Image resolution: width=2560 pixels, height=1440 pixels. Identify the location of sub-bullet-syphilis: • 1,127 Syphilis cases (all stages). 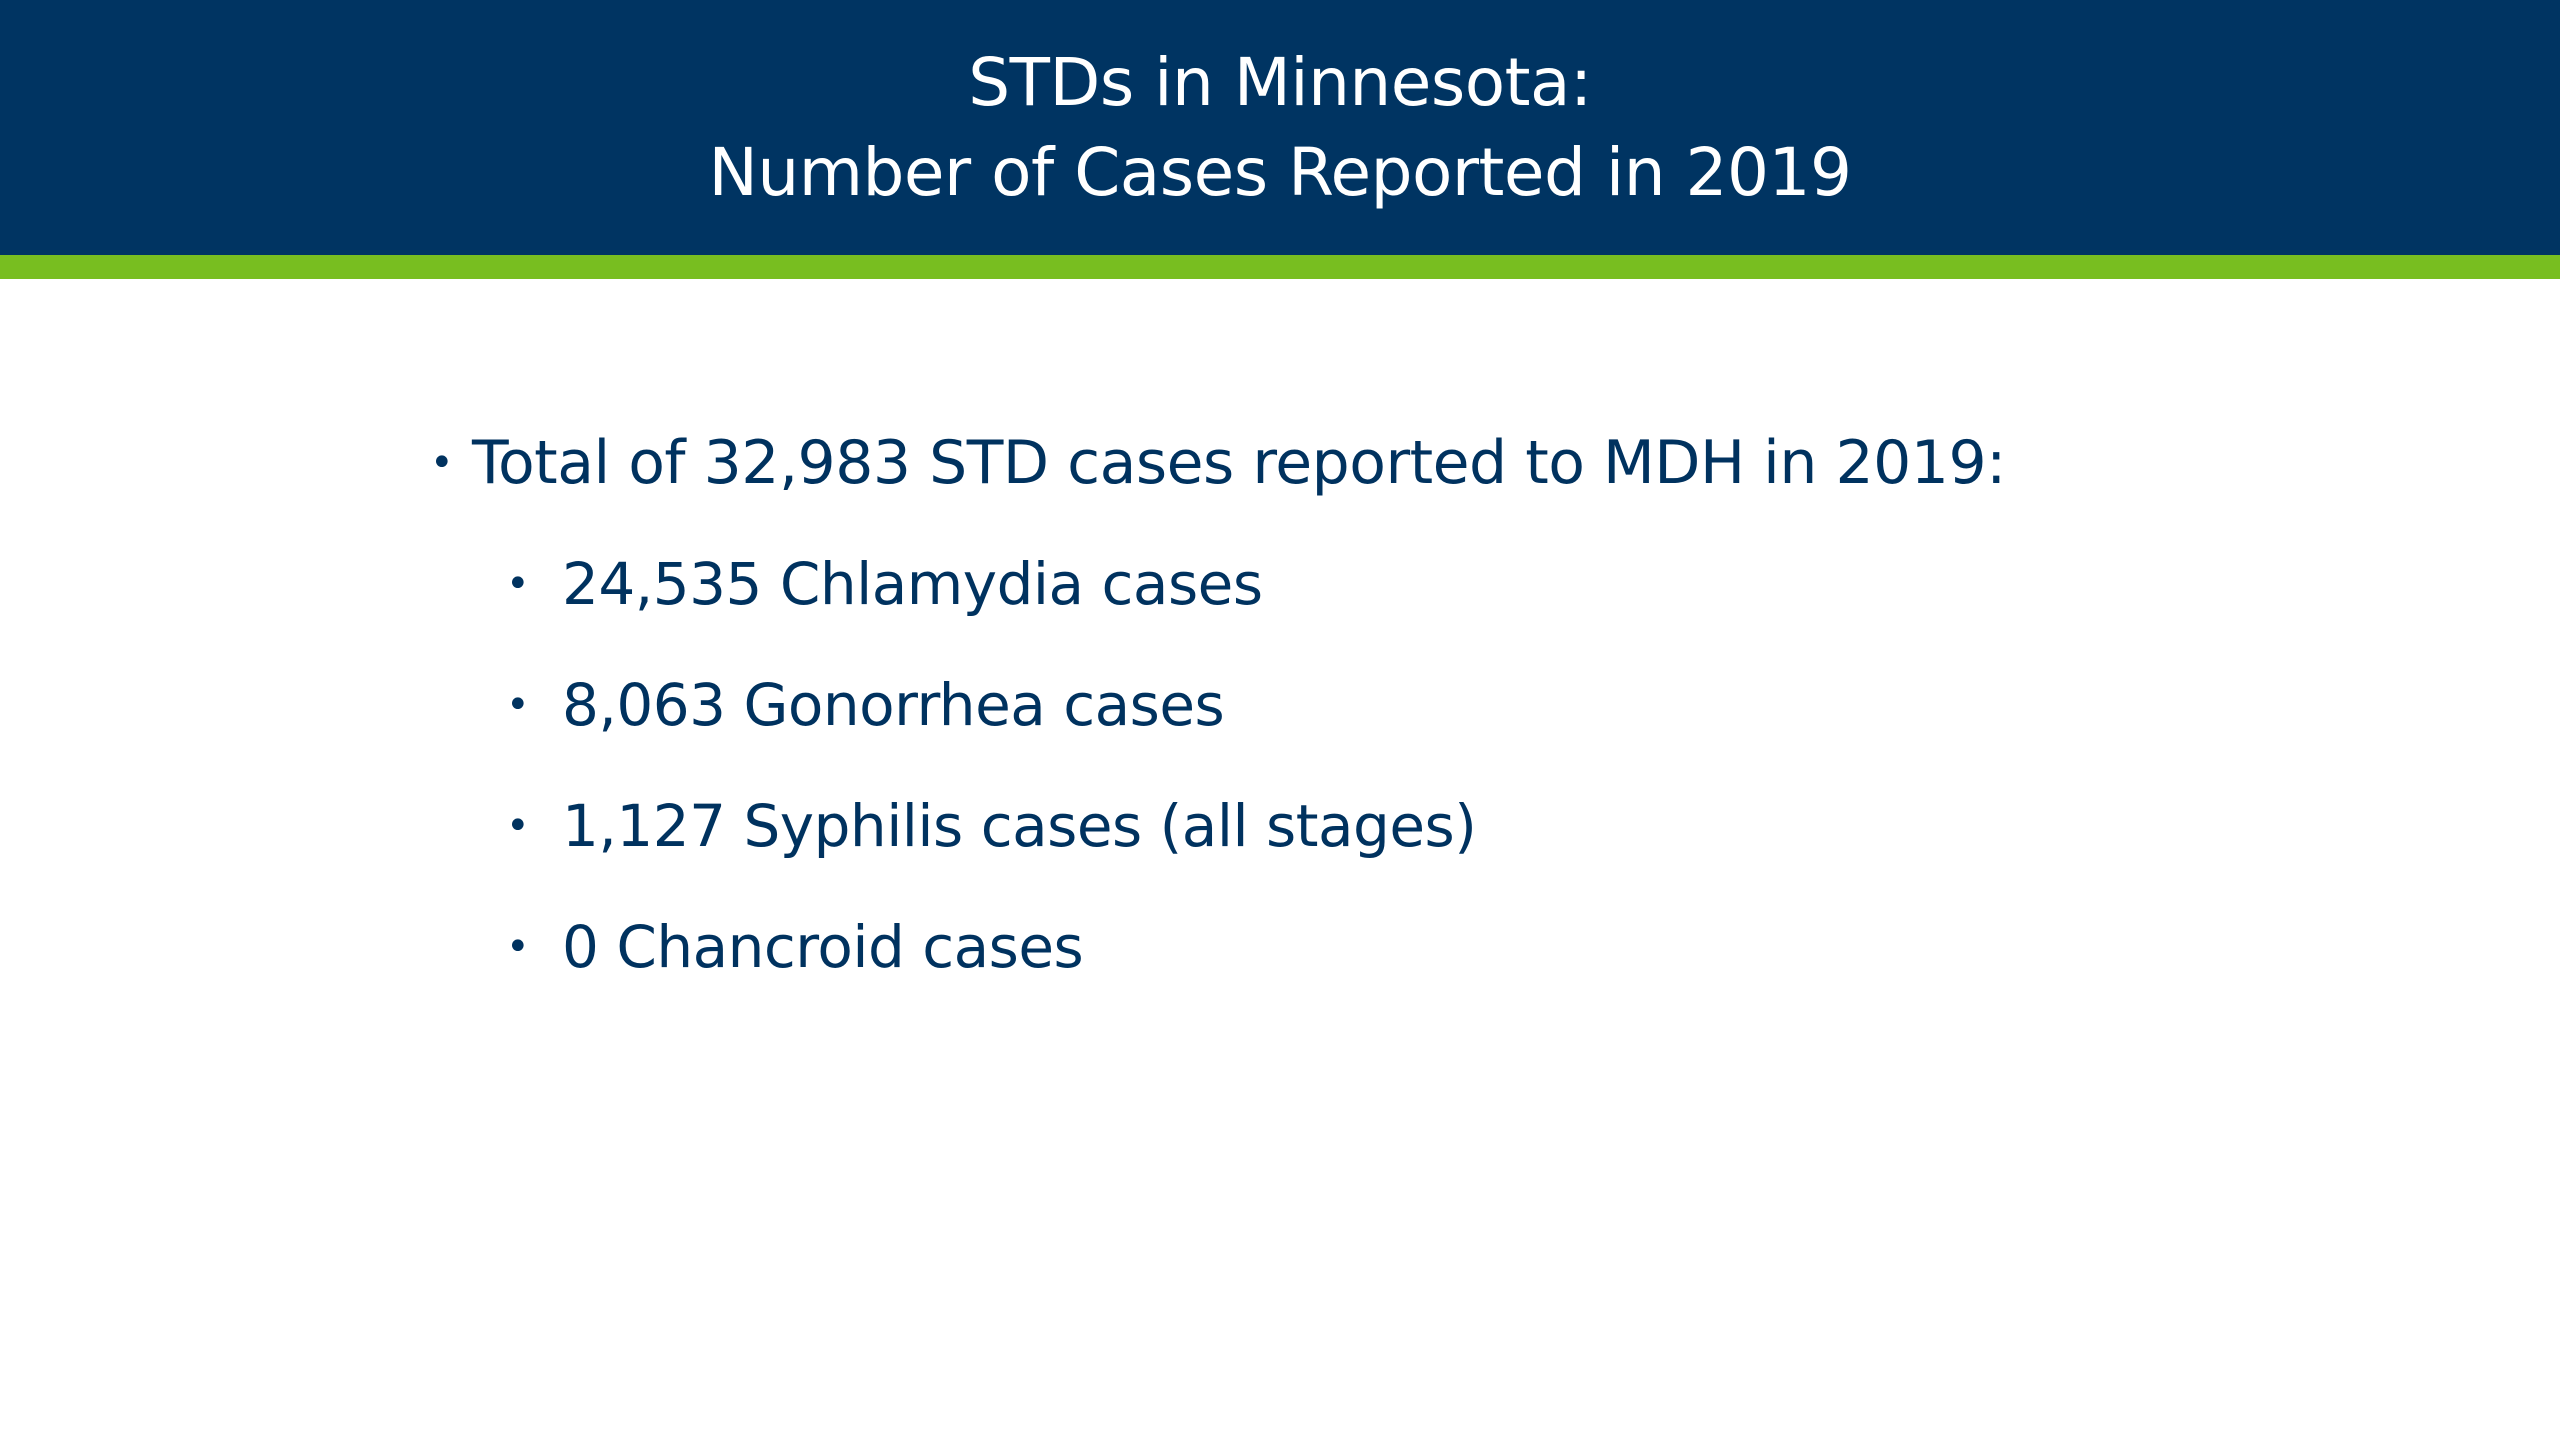
(1380, 826).